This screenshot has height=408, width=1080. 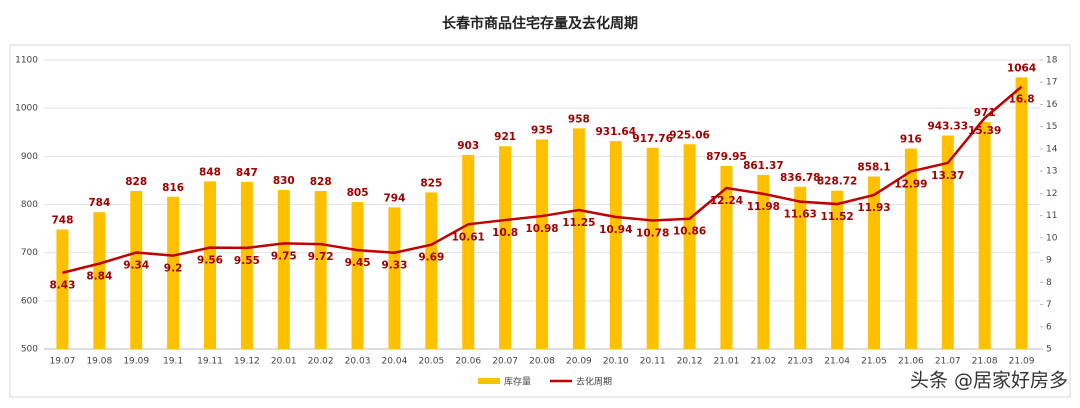 I want to click on x-tick-label: 21.08, so click(x=985, y=362).